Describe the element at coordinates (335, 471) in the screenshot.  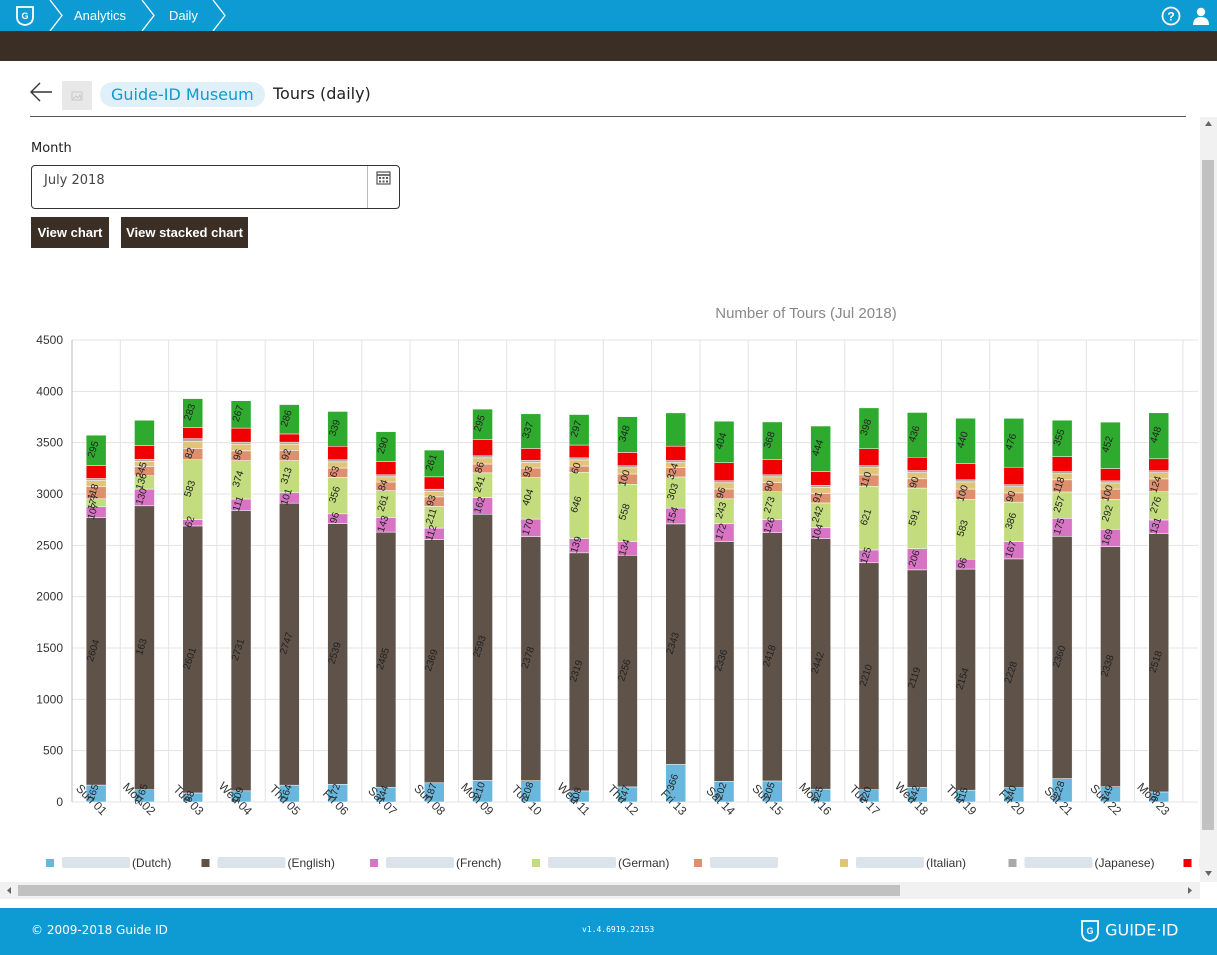
I see `bar-value-label: 63` at that location.